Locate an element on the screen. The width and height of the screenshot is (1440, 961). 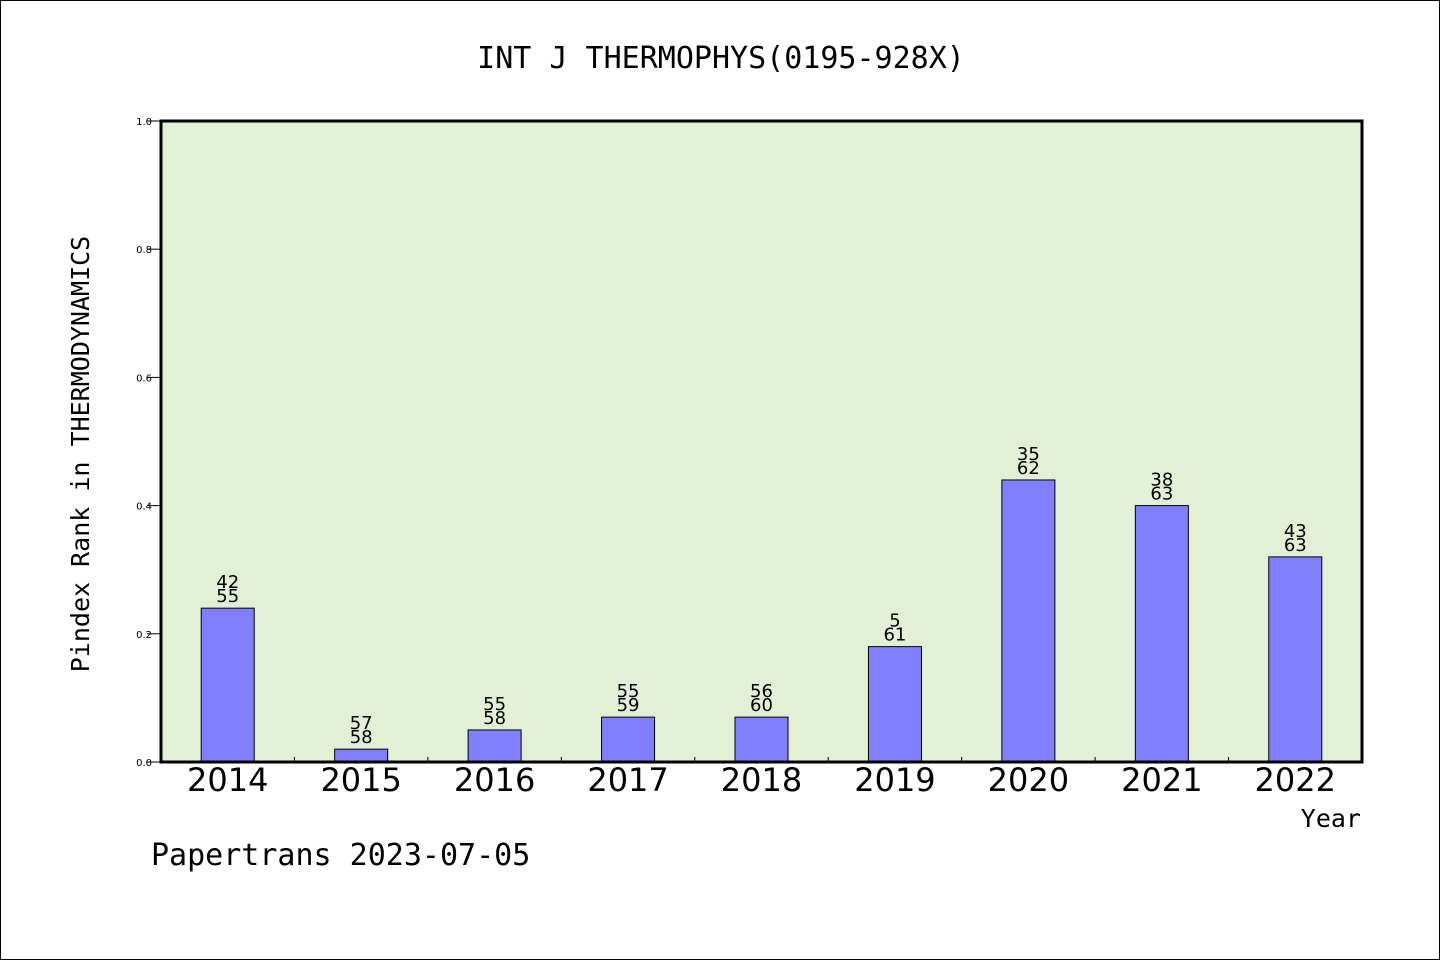
bar-rank-label: 57 is located at coordinates (361, 723).